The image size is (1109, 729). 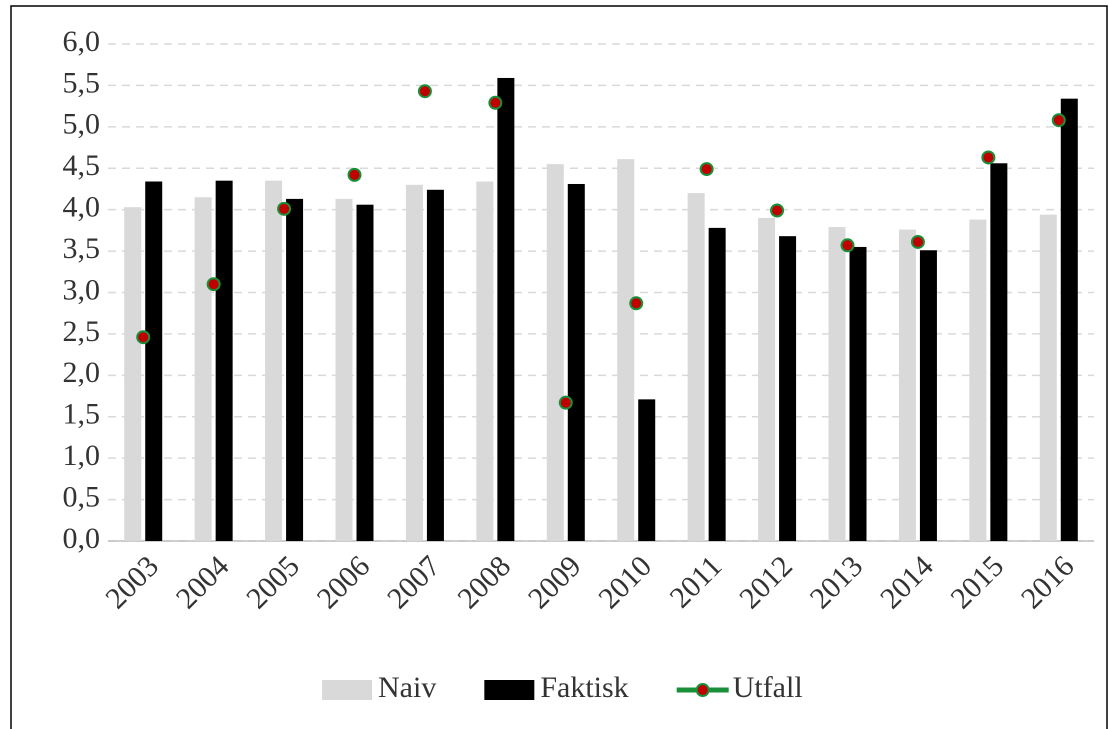 I want to click on y-tick-label: 3,0, so click(x=82, y=289).